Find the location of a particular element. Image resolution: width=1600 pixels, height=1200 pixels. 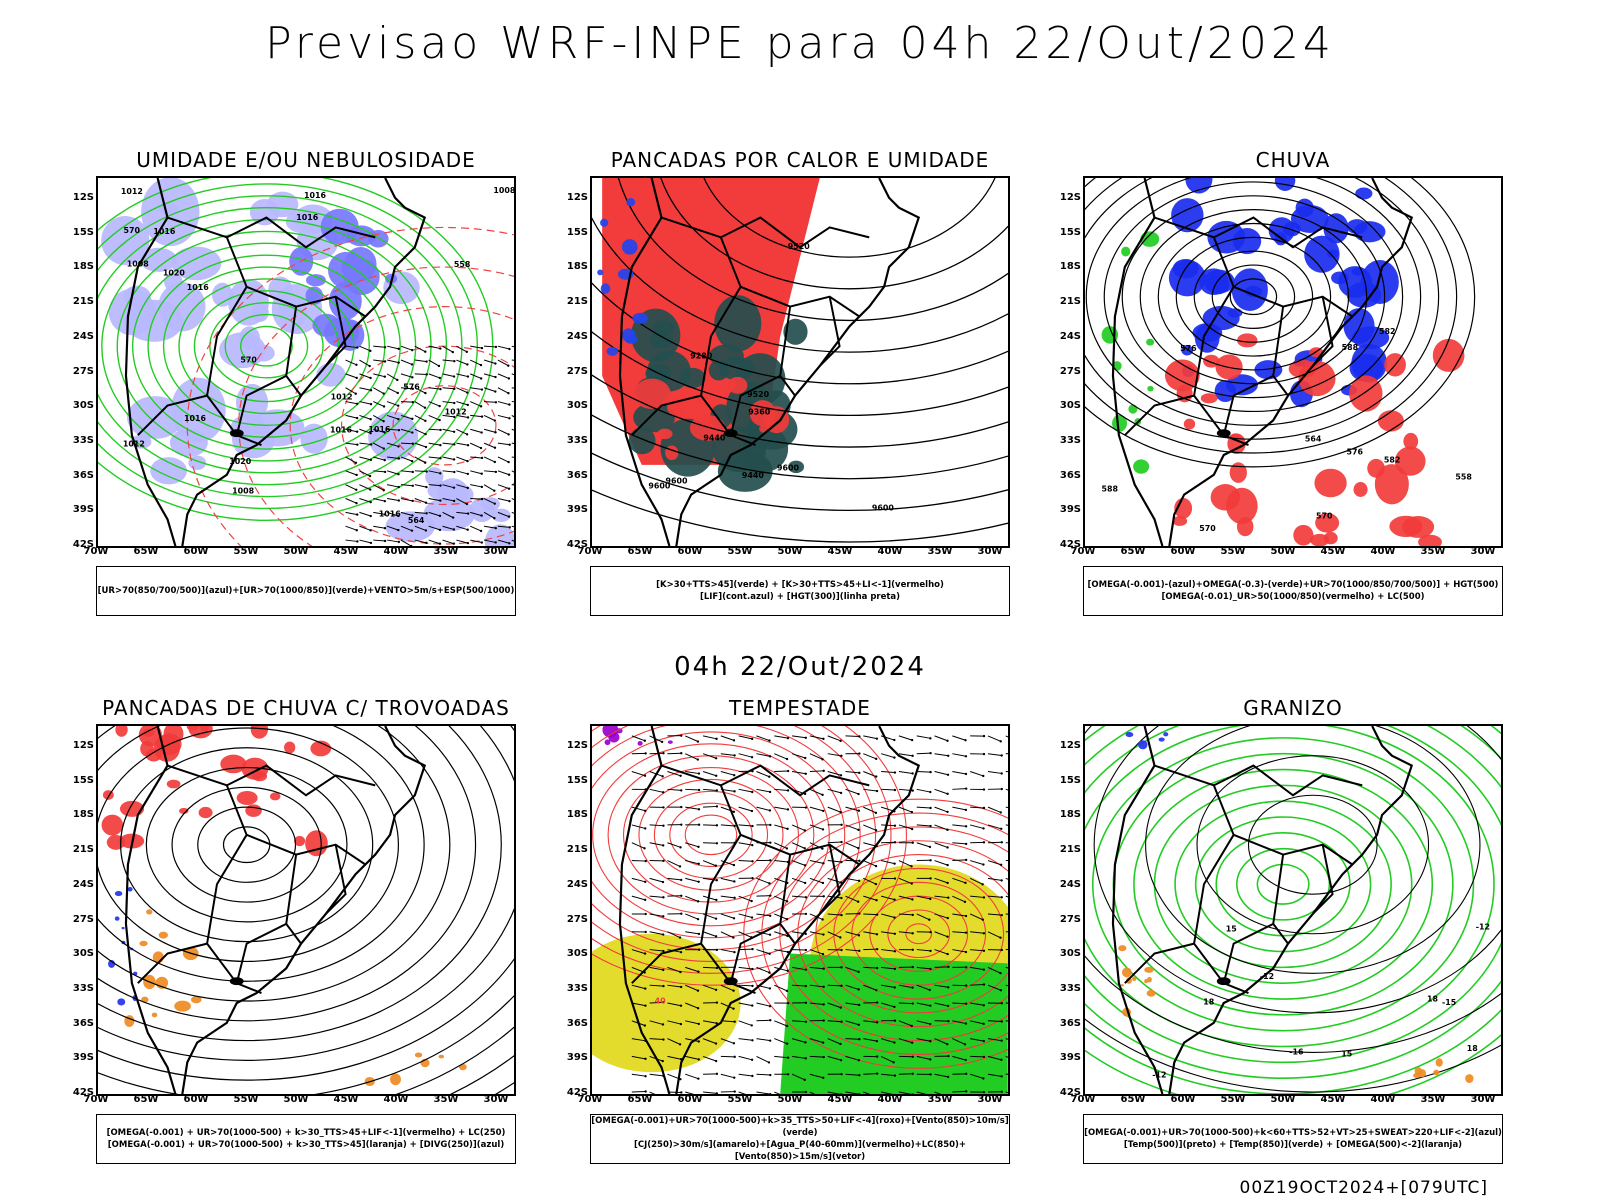

lat-tick-label: 36S is located at coordinates (83, 1023).